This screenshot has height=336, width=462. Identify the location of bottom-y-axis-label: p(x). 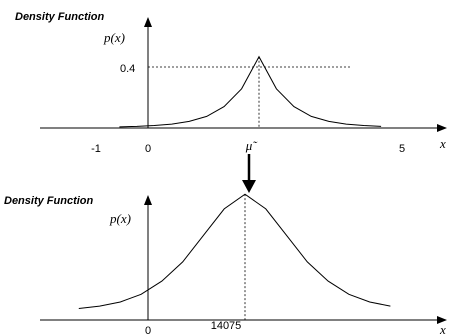
(120, 218).